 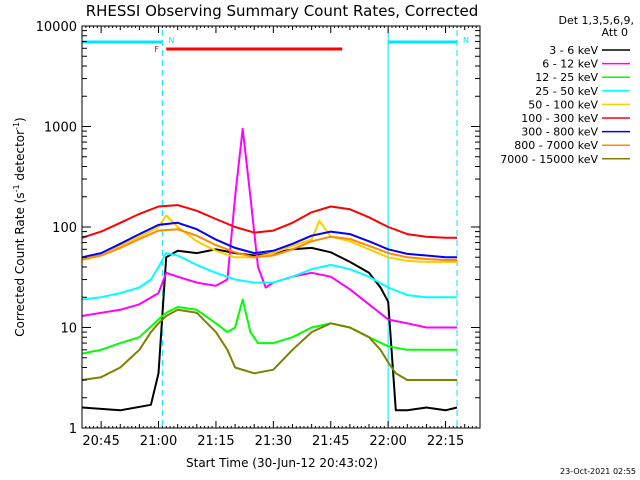 What do you see at coordinates (248, 49) in the screenshot?
I see `flare-interval: F` at bounding box center [248, 49].